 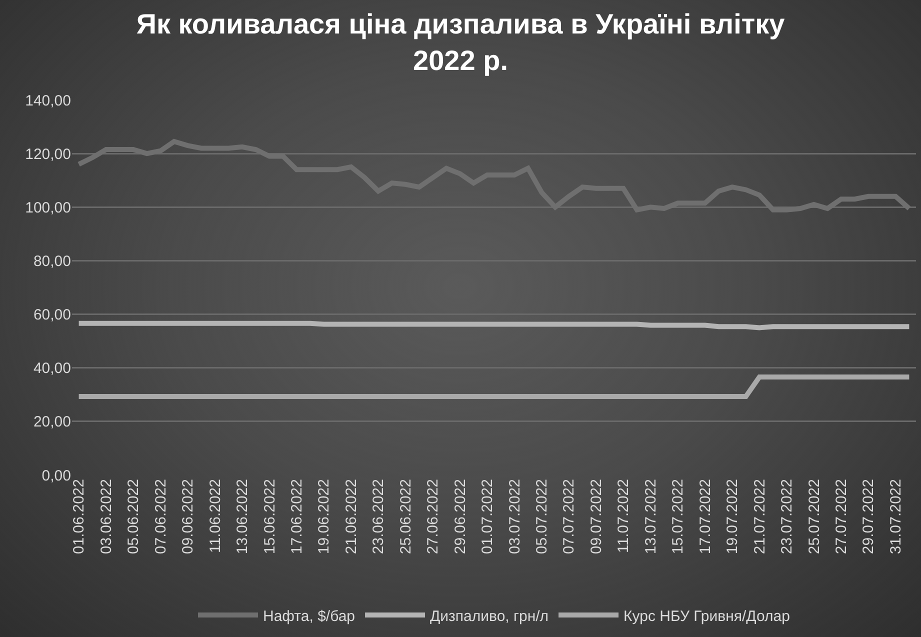 I want to click on x-tick-label: 03.07.2022, so click(x=515, y=516).